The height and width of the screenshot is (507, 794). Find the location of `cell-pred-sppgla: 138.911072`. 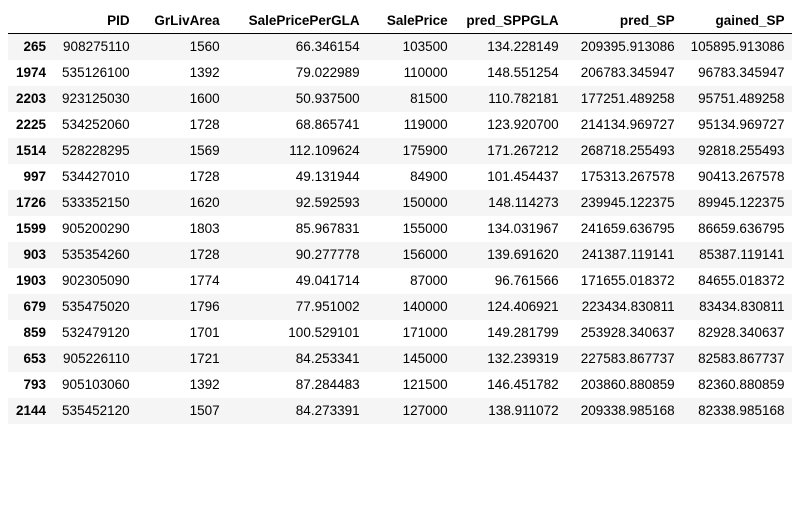

cell-pred-sppgla: 138.911072 is located at coordinates (523, 410).